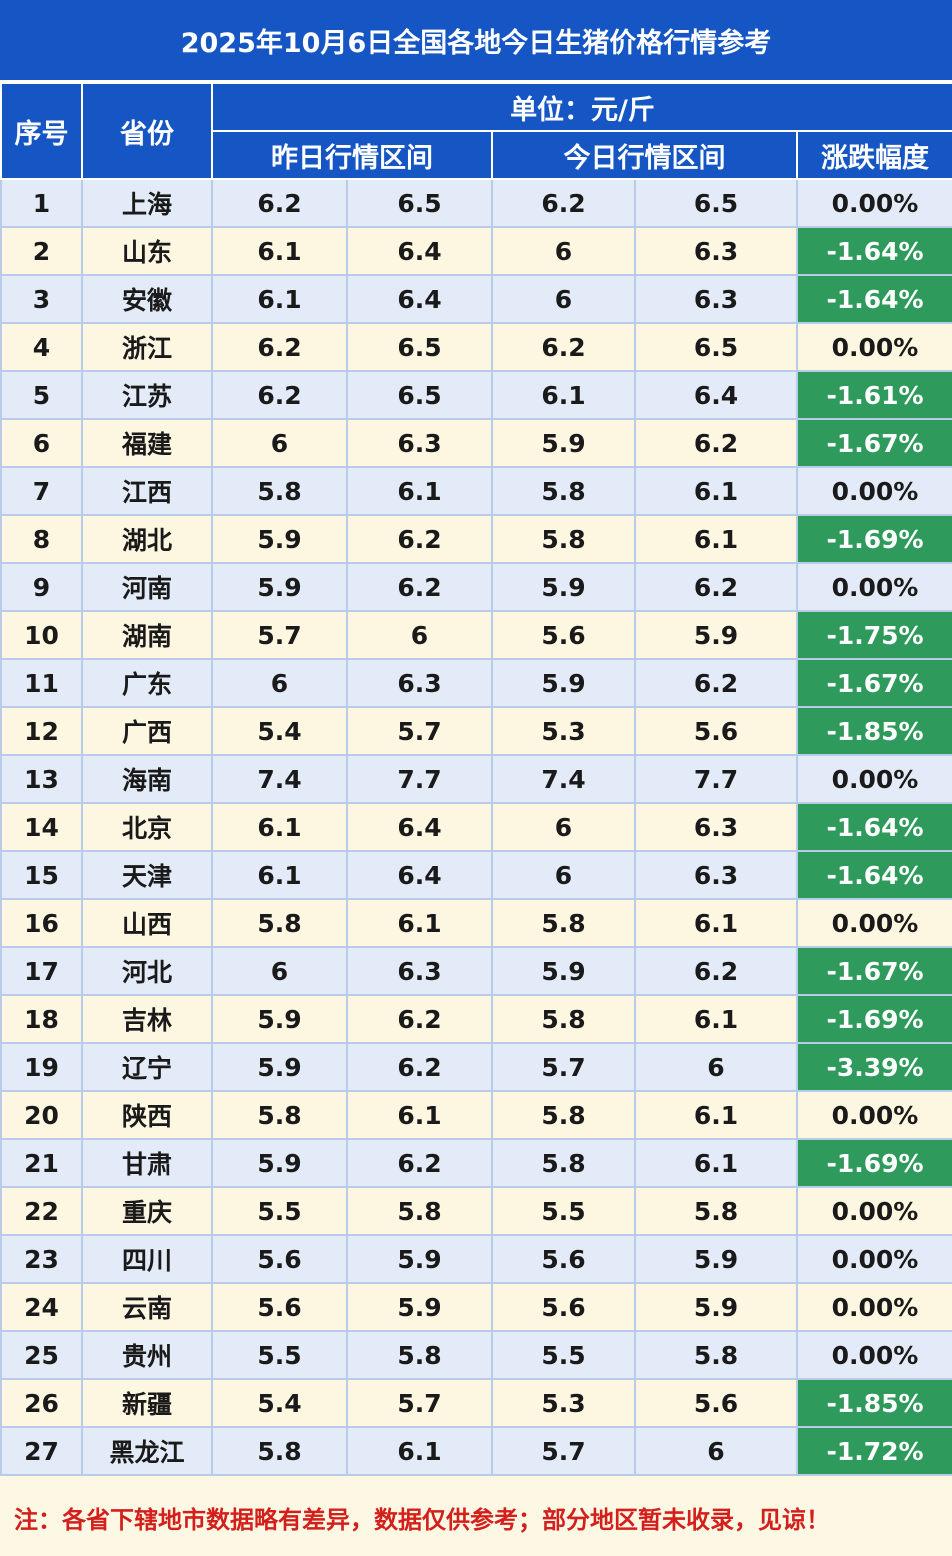  What do you see at coordinates (716, 347) in the screenshot?
I see `today-high-cell: 6.5` at bounding box center [716, 347].